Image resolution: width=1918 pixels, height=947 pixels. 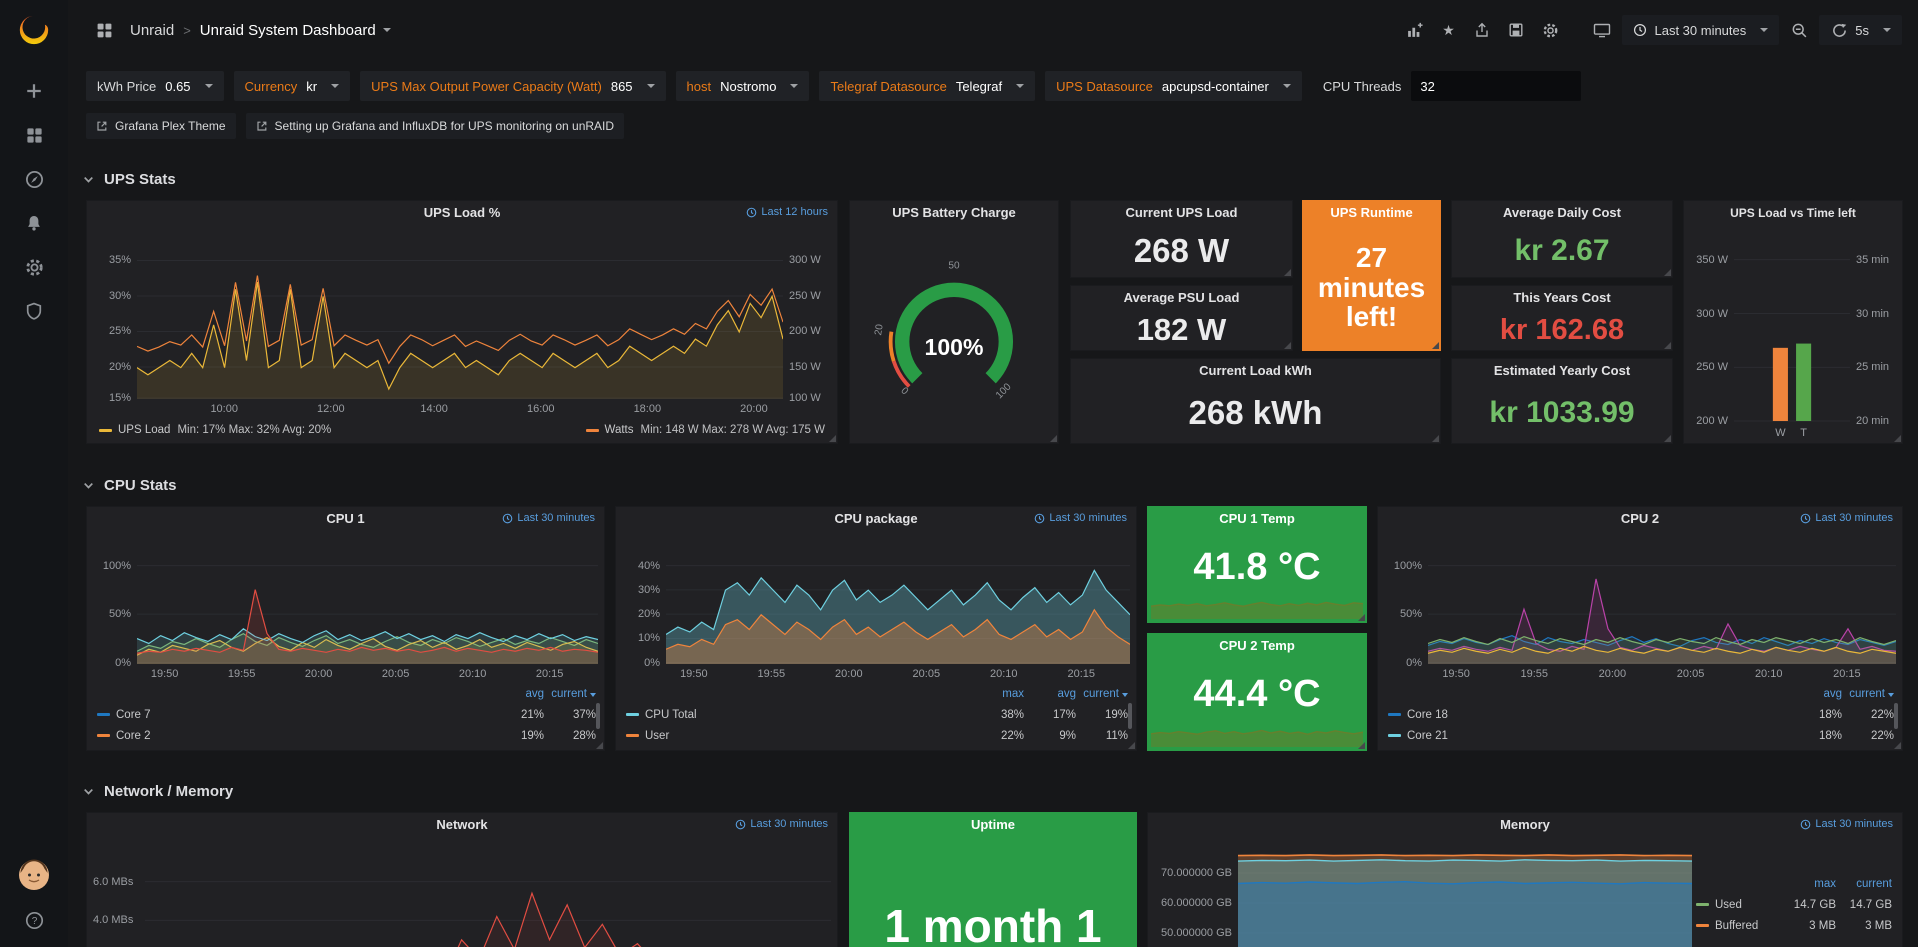 What do you see at coordinates (1181, 239) in the screenshot?
I see `panel-current-ups-load: Current UPS Load 268 W` at bounding box center [1181, 239].